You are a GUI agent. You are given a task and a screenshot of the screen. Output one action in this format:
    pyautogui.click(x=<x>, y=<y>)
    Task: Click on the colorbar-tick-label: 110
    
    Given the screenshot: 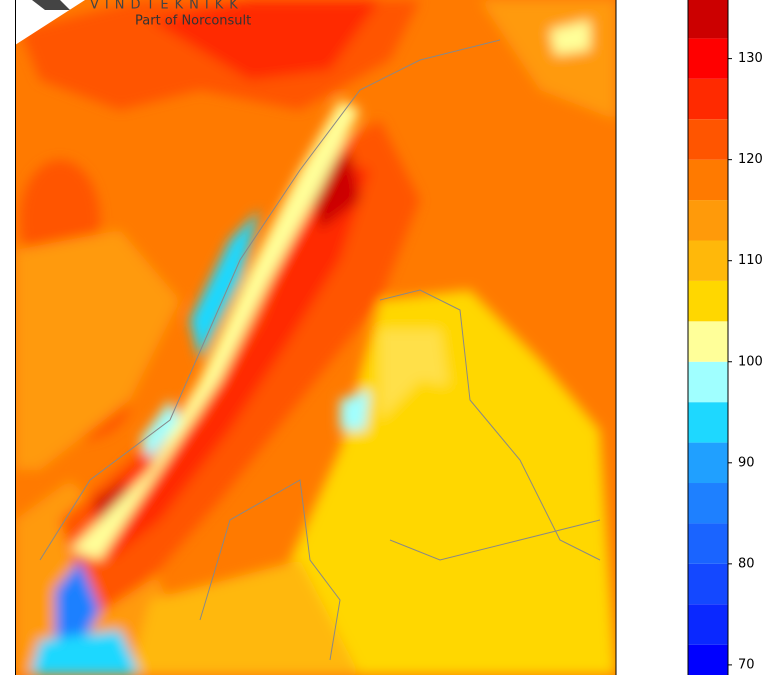 What is the action you would take?
    pyautogui.click(x=750, y=260)
    